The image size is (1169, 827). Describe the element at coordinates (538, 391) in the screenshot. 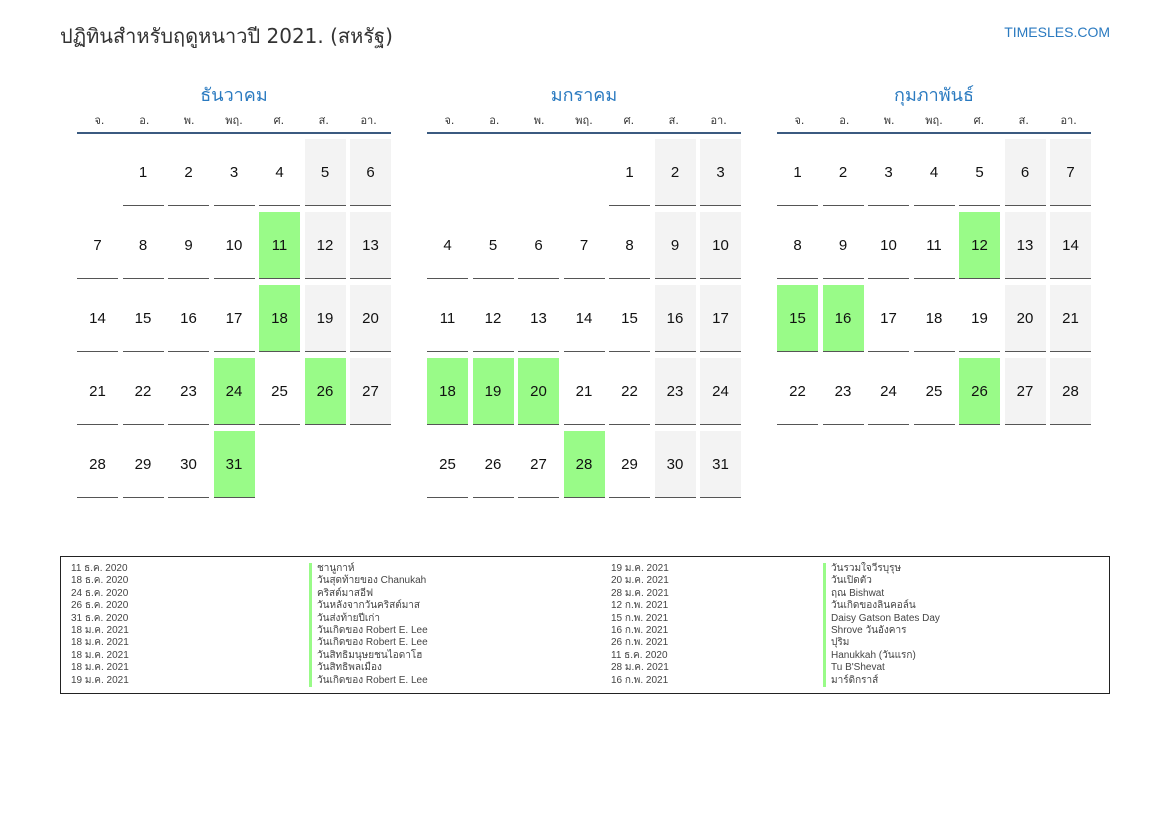

I see `holiday-day-cell: 20` at that location.